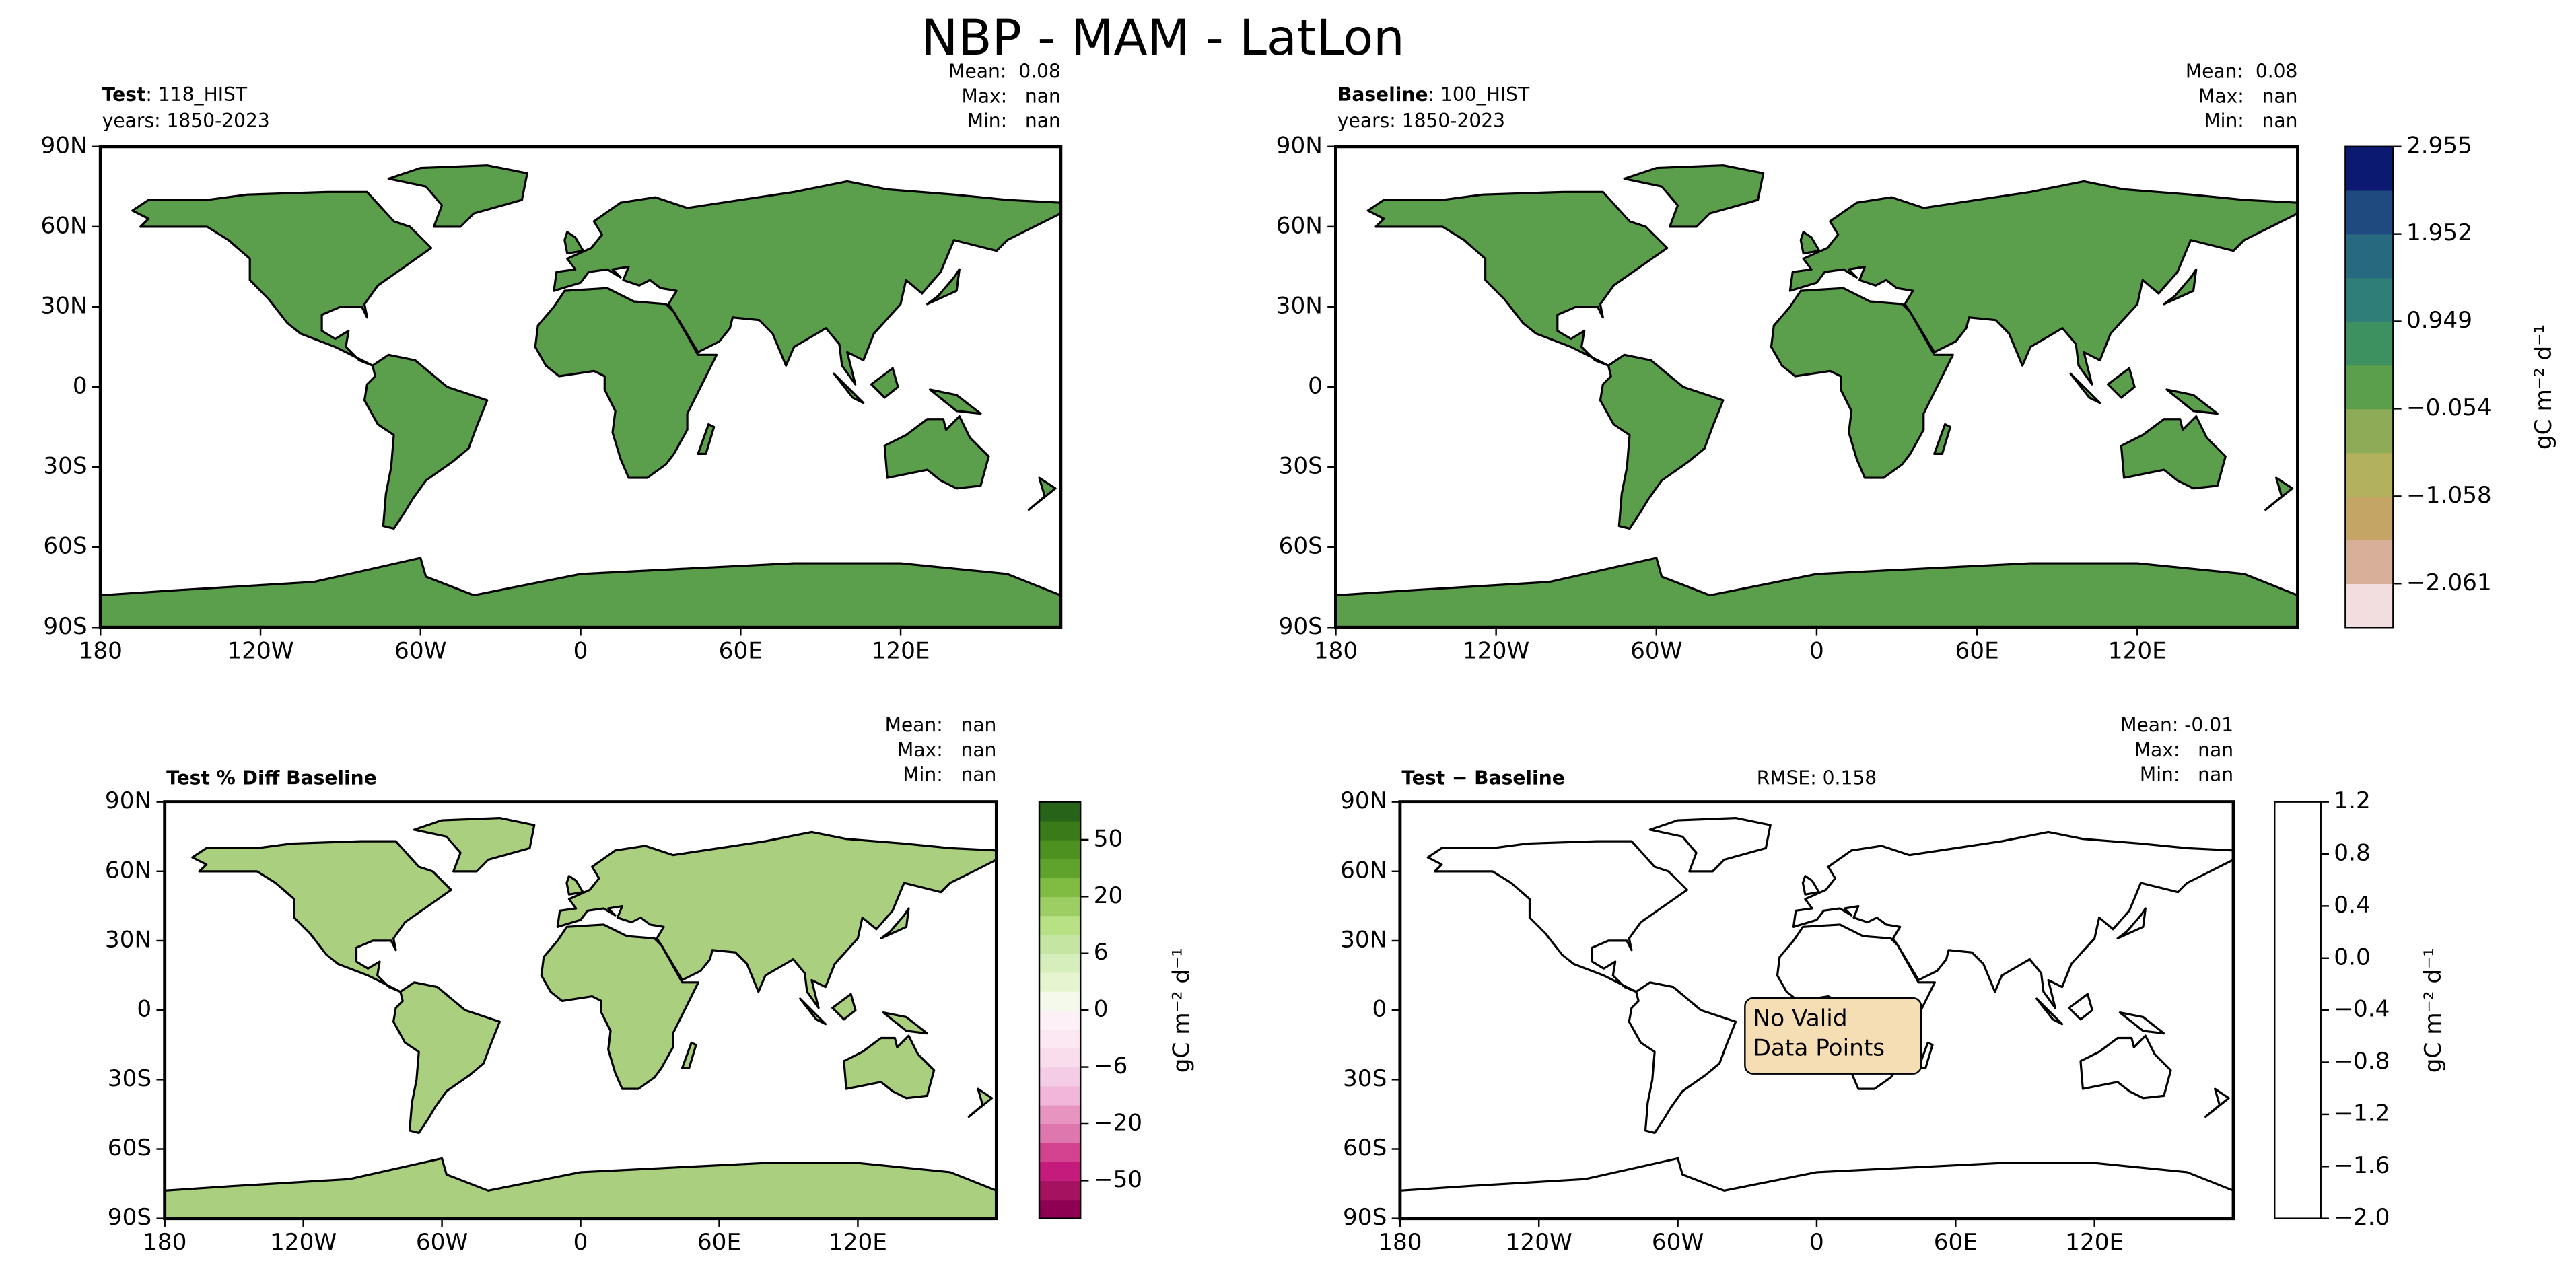 This screenshot has height=1286, width=2576. What do you see at coordinates (1400, 1242) in the screenshot?
I see `x-tick-label: 180` at bounding box center [1400, 1242].